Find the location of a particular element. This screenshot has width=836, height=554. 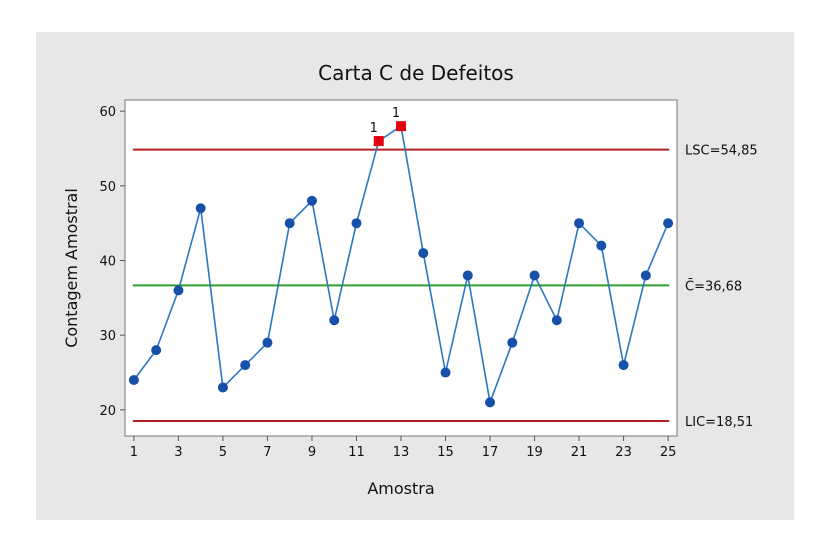

x-axis-label: Amostra is located at coordinates (400, 488).